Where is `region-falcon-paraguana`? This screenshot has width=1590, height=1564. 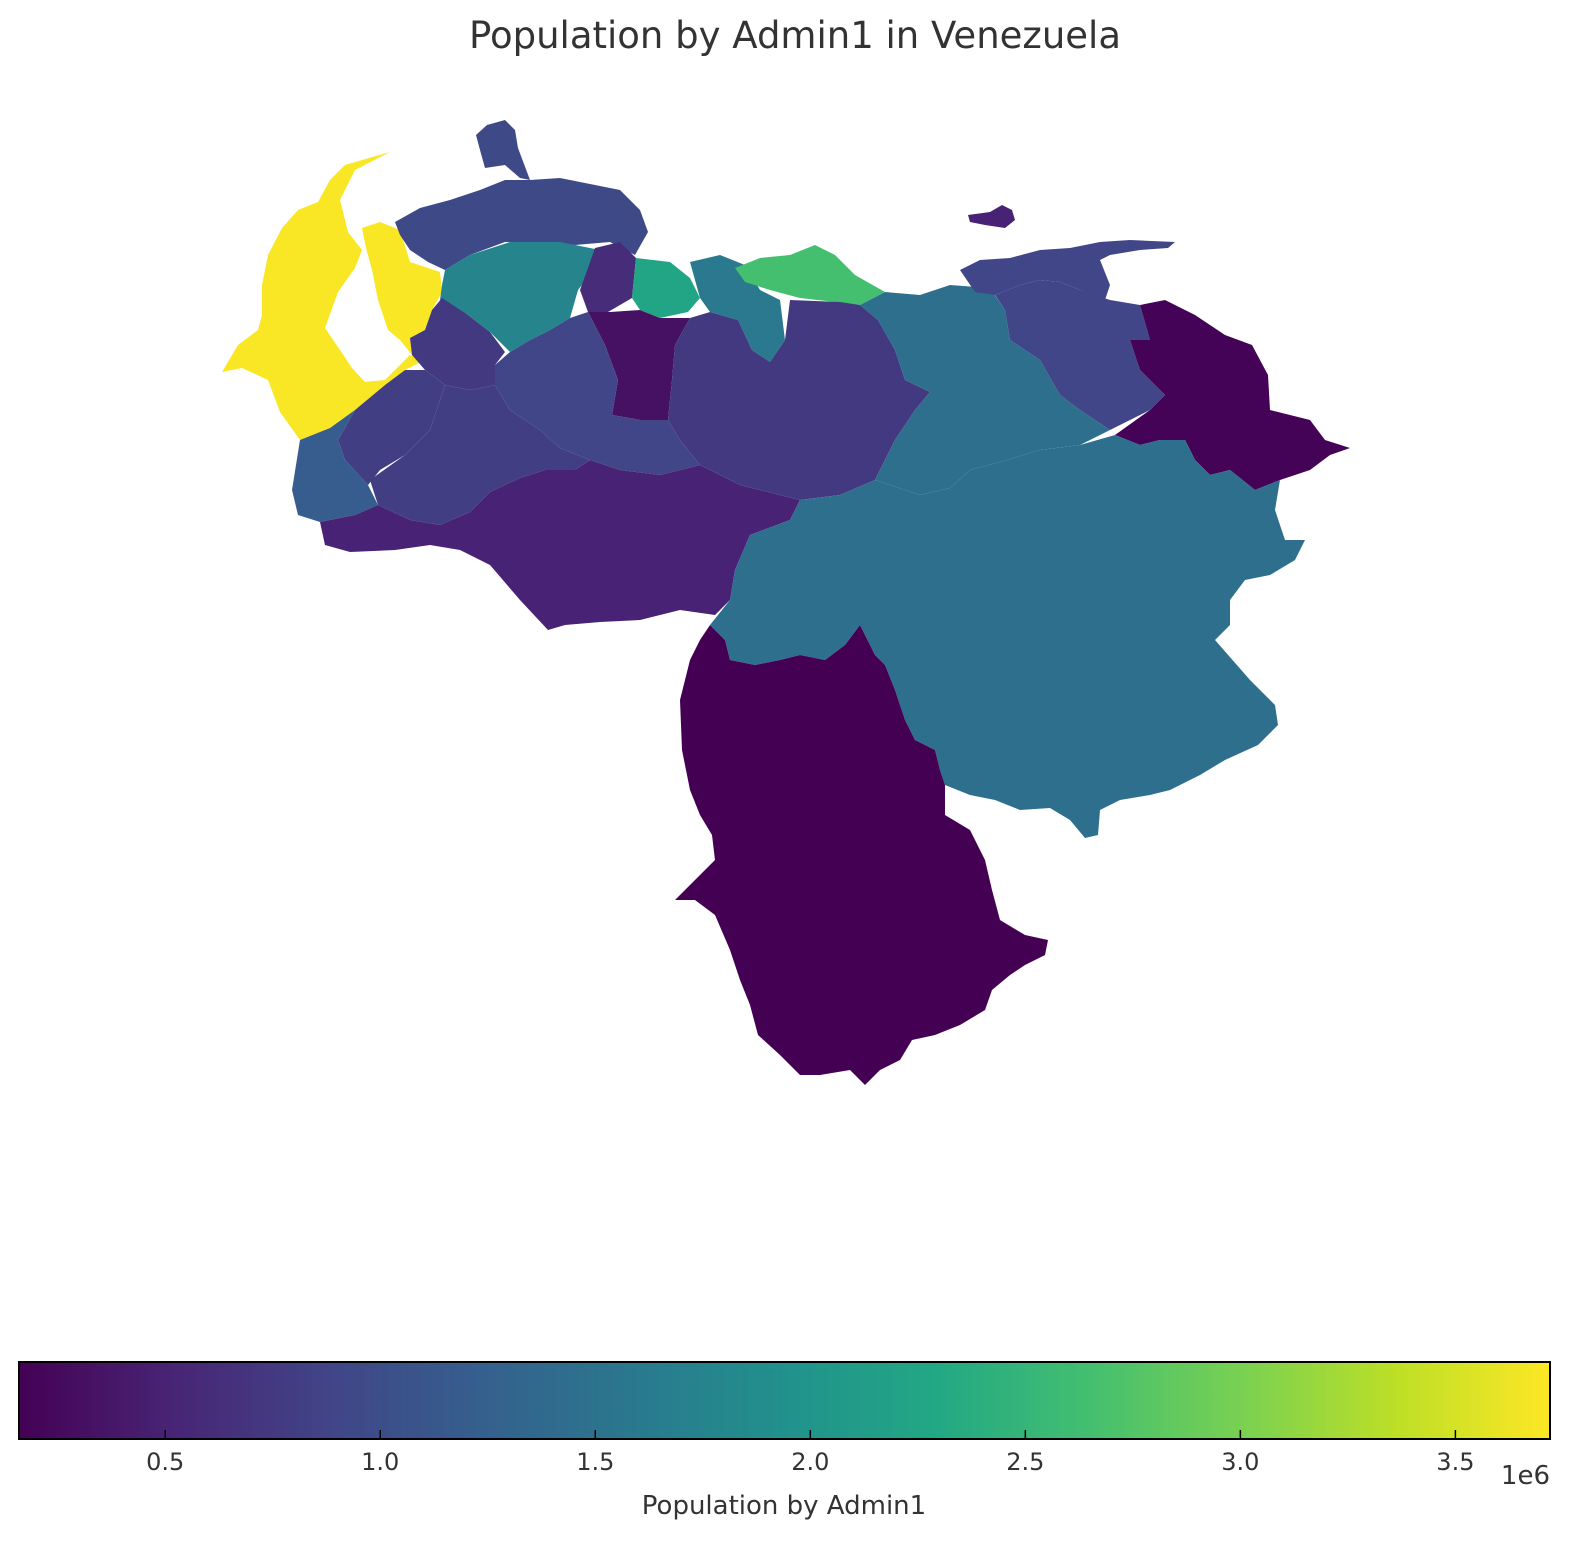 region-falcon-paraguana is located at coordinates (503, 150).